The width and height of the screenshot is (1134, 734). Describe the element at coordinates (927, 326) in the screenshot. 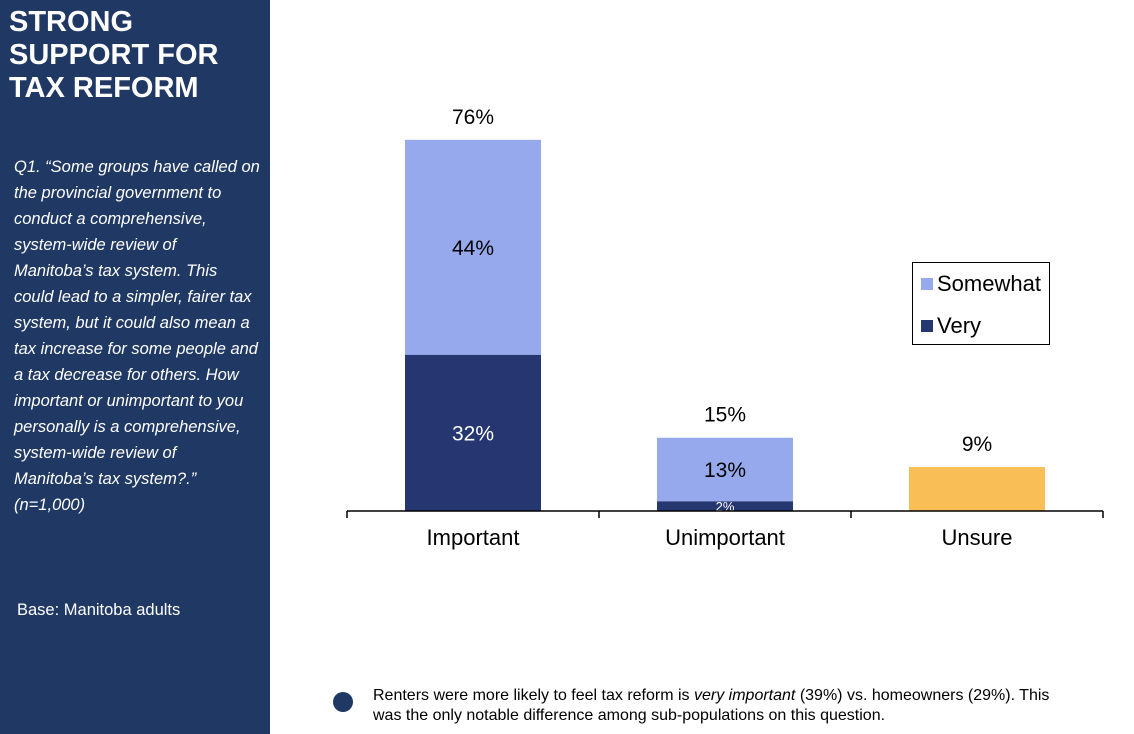

I see `legend-swatch-very` at that location.